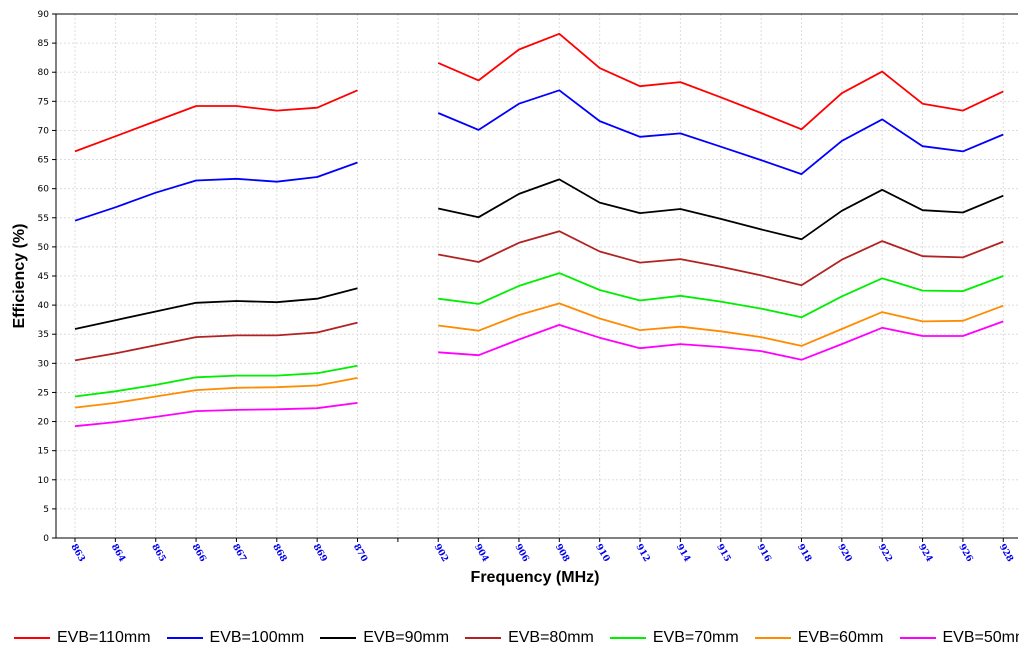 The width and height of the screenshot is (1019, 655). What do you see at coordinates (44, 15) in the screenshot?
I see `y-tick-label: 90` at bounding box center [44, 15].